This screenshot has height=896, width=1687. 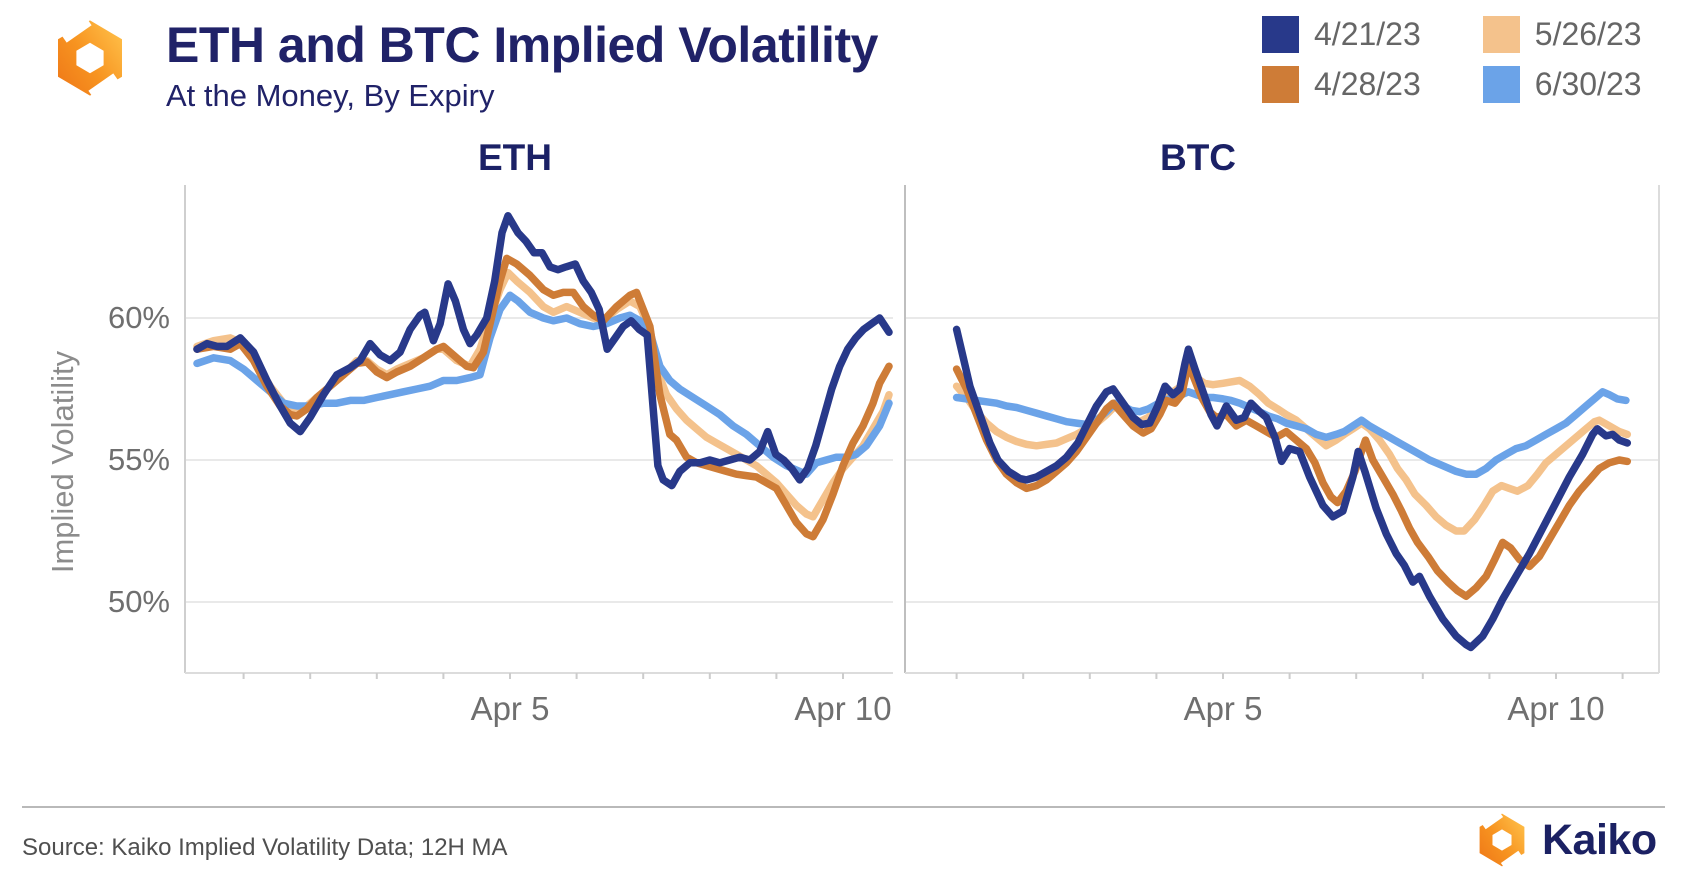 I want to click on eth-x-tick-label: Apr 5, so click(x=510, y=708).